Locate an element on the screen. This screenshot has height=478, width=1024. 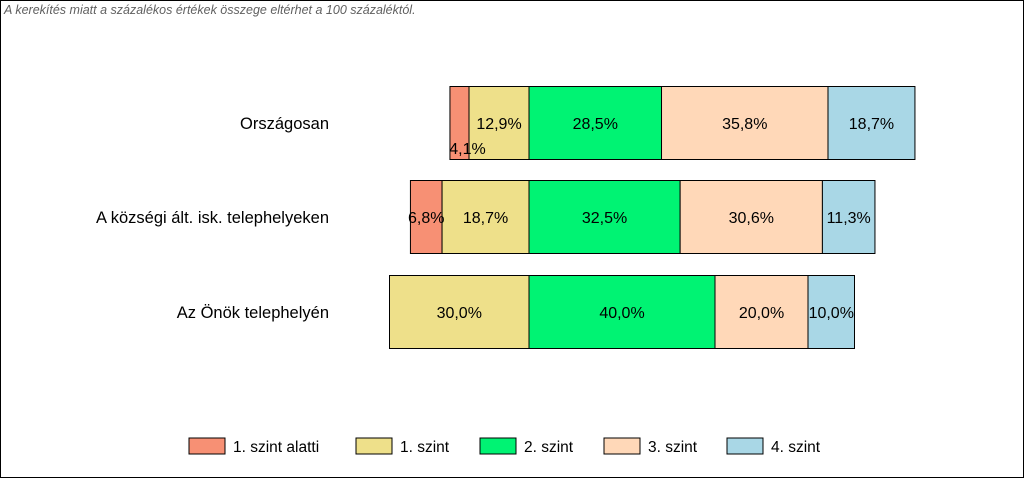
bar-a-kozsegi-alt-isk-telephelyeken-1-szint is located at coordinates (485, 217).